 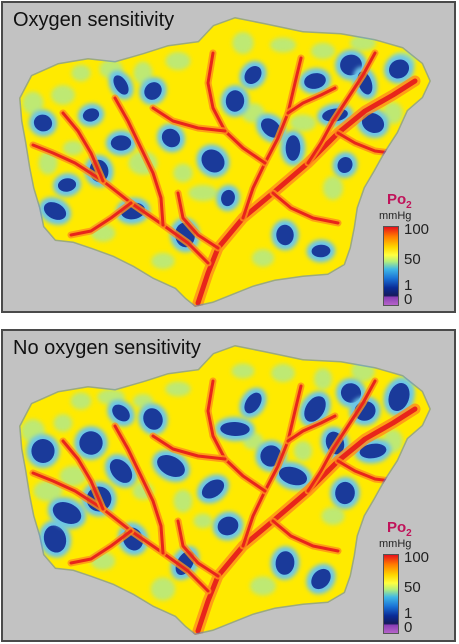 I want to click on legend-tick-0: 0, so click(x=408, y=627).